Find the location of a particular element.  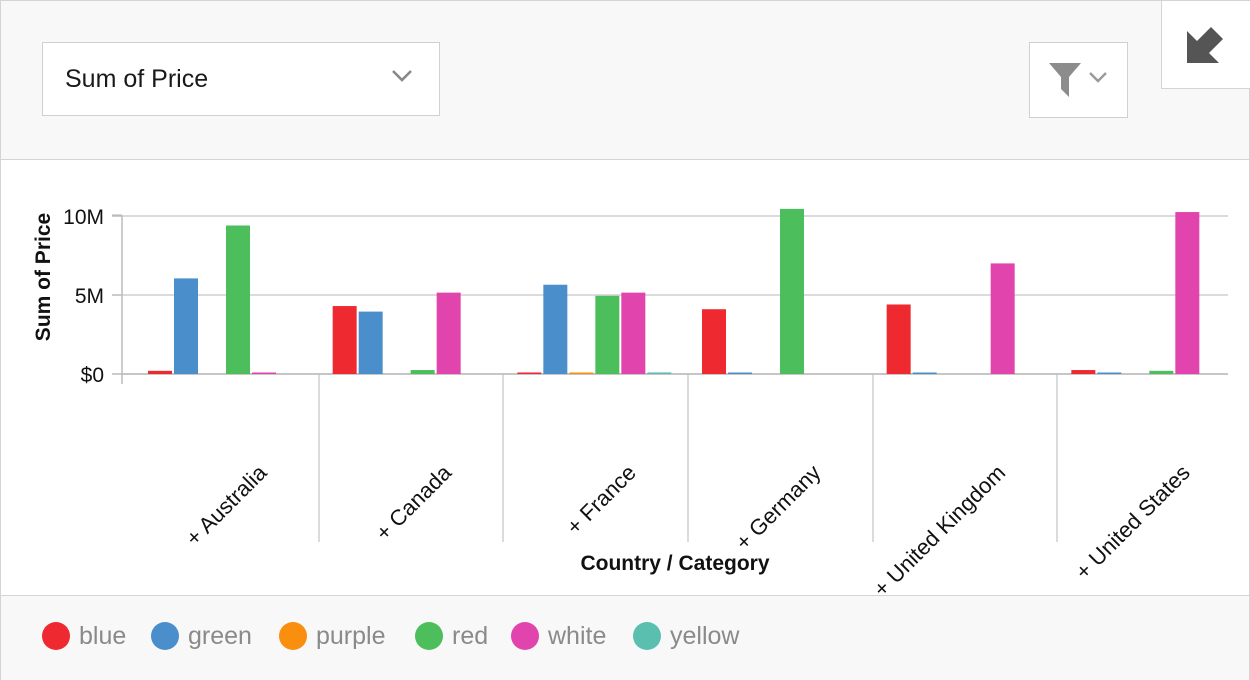

y-tick-label: $0 is located at coordinates (92, 375).